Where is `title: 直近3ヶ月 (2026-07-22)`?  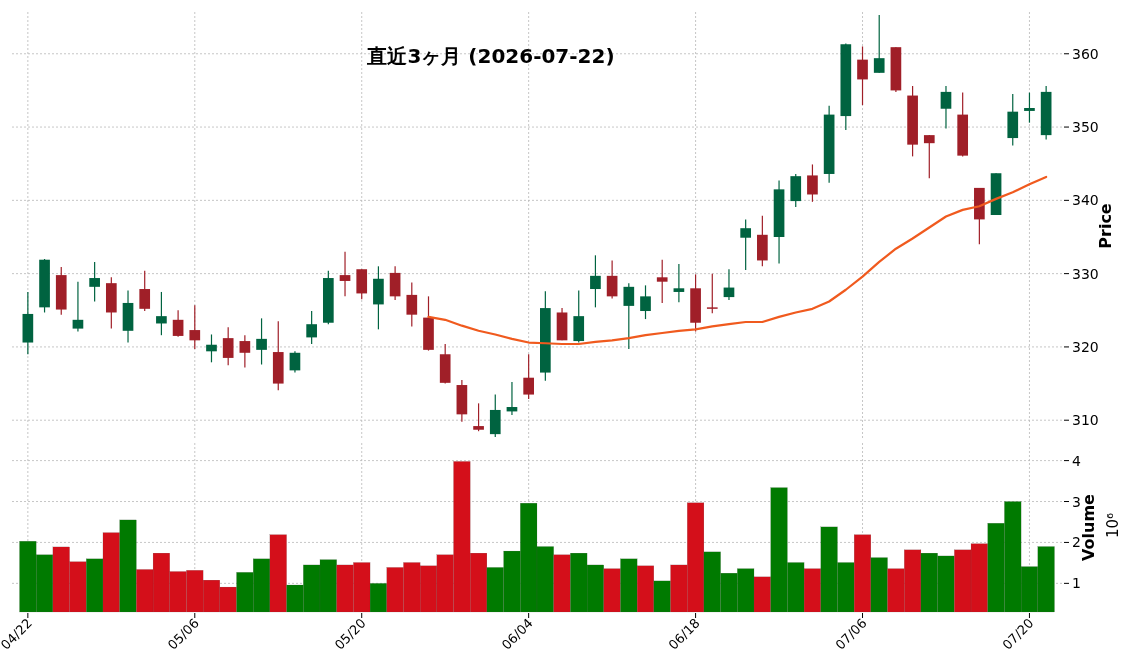 title: 直近3ヶ月 (2026-07-22) is located at coordinates (491, 56).